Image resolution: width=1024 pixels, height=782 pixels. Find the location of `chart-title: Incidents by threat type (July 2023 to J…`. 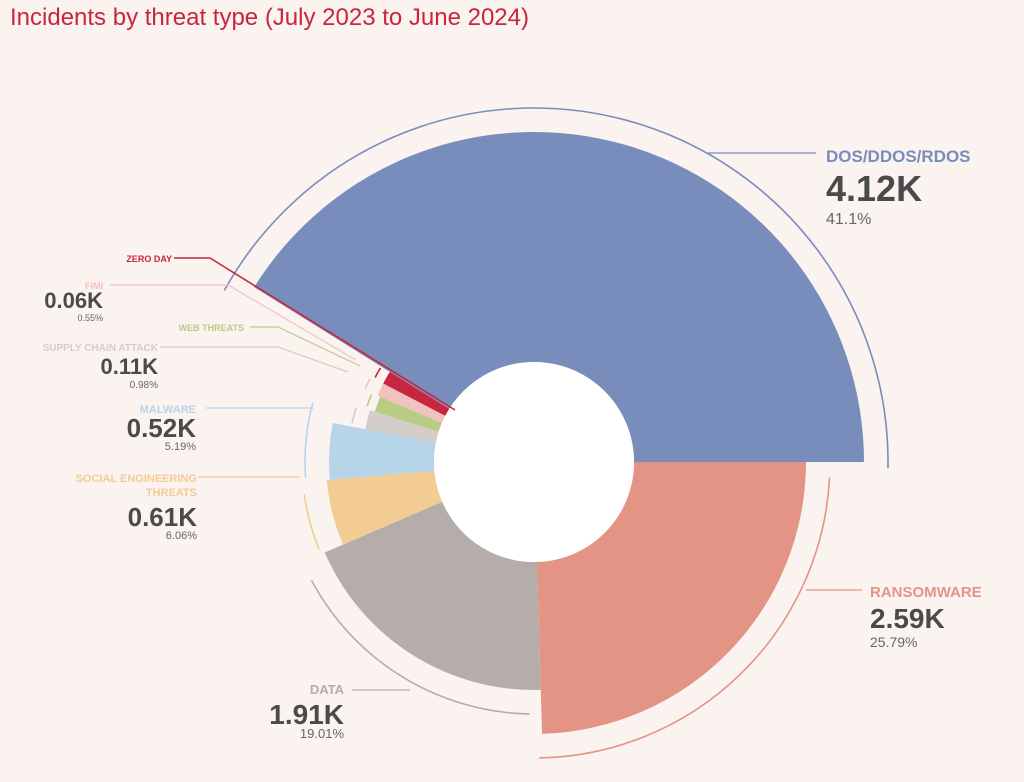

chart-title: Incidents by threat type (July 2023 to J… is located at coordinates (269, 17).